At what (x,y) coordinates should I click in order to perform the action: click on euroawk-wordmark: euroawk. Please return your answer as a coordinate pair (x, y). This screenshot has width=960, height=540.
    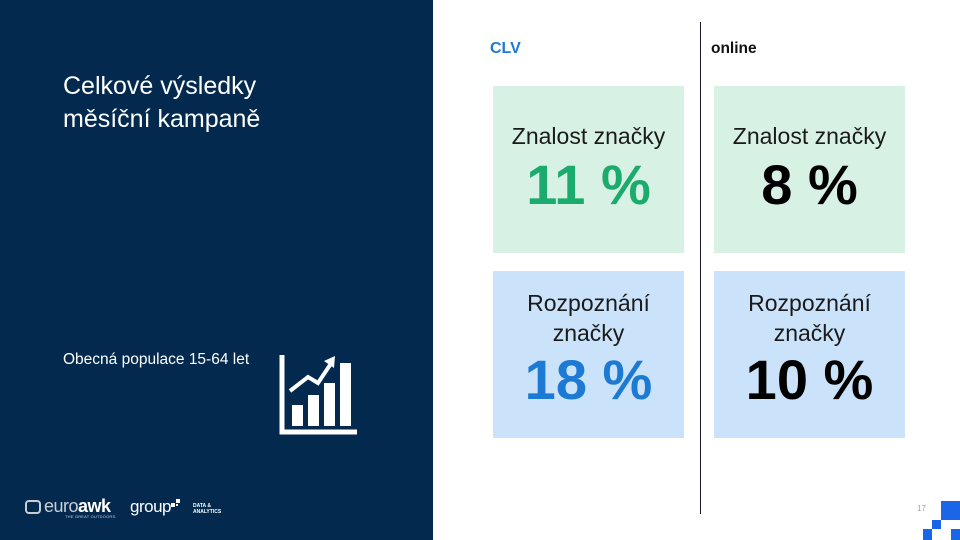
    Looking at the image, I should click on (77, 506).